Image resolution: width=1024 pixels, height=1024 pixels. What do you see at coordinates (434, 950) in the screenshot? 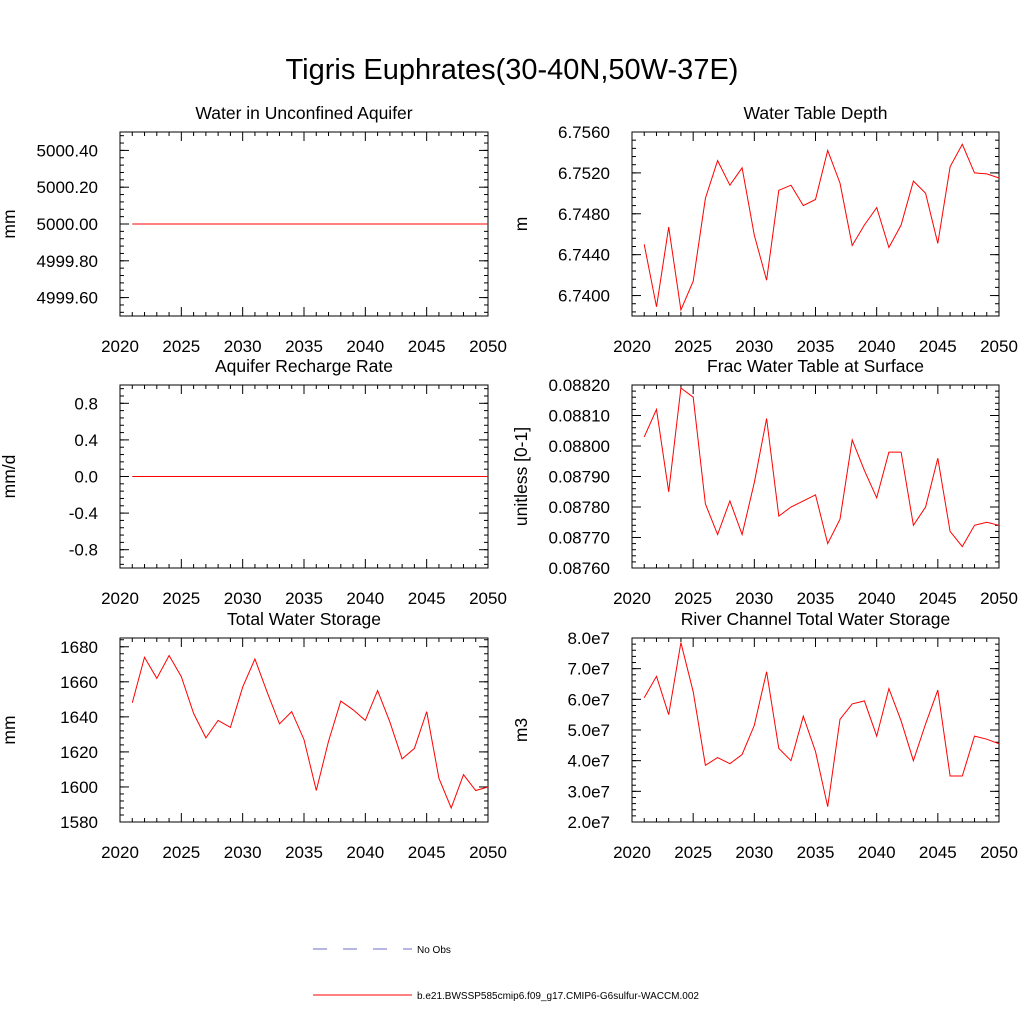
I see `legend-label-obs: No Obs` at bounding box center [434, 950].